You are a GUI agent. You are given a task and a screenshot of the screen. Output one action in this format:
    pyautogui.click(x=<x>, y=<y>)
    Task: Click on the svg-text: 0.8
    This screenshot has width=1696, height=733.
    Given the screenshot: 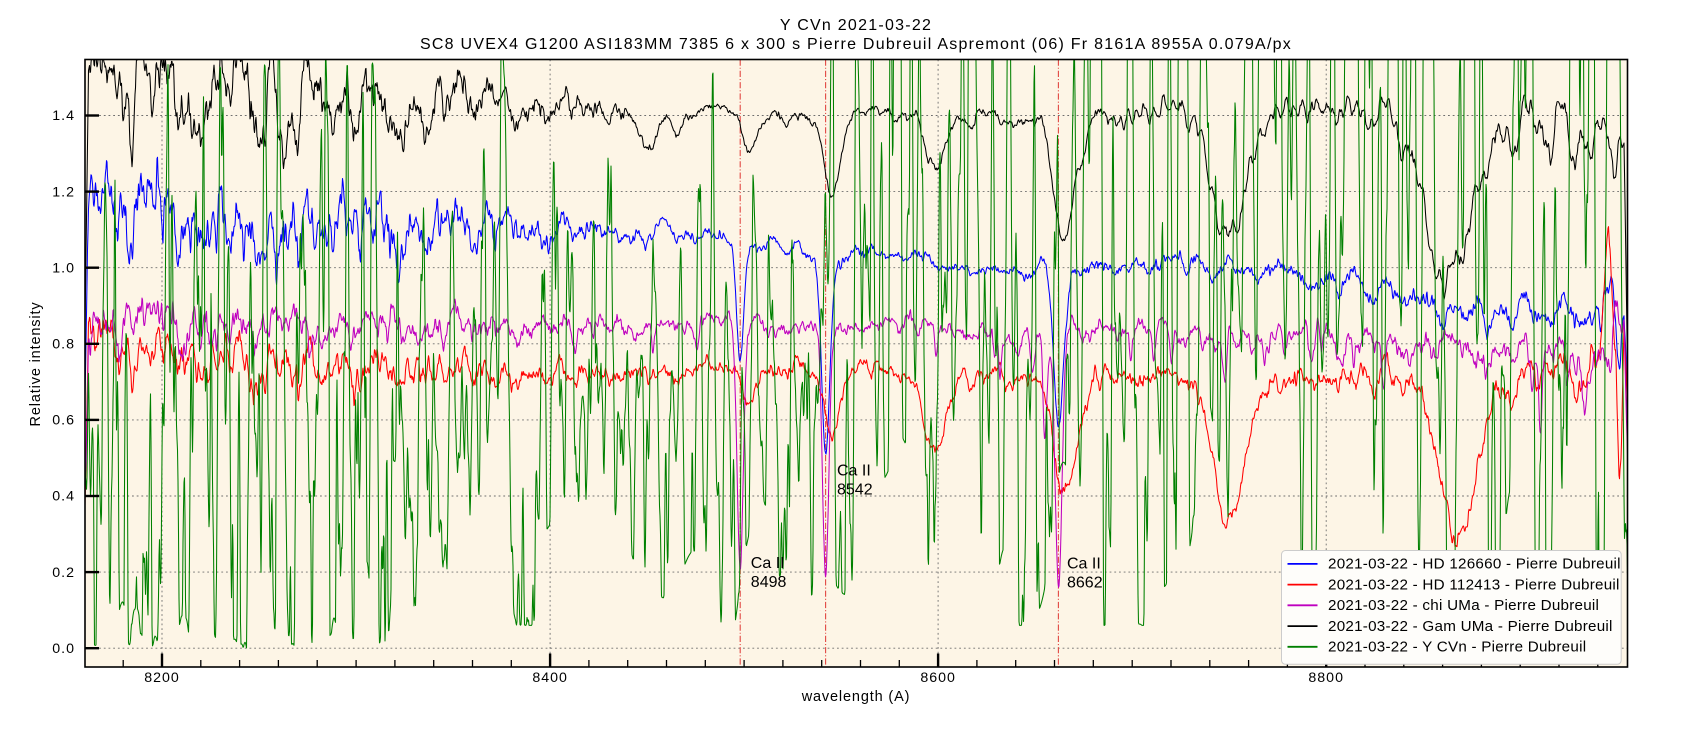 What is the action you would take?
    pyautogui.click(x=63, y=345)
    